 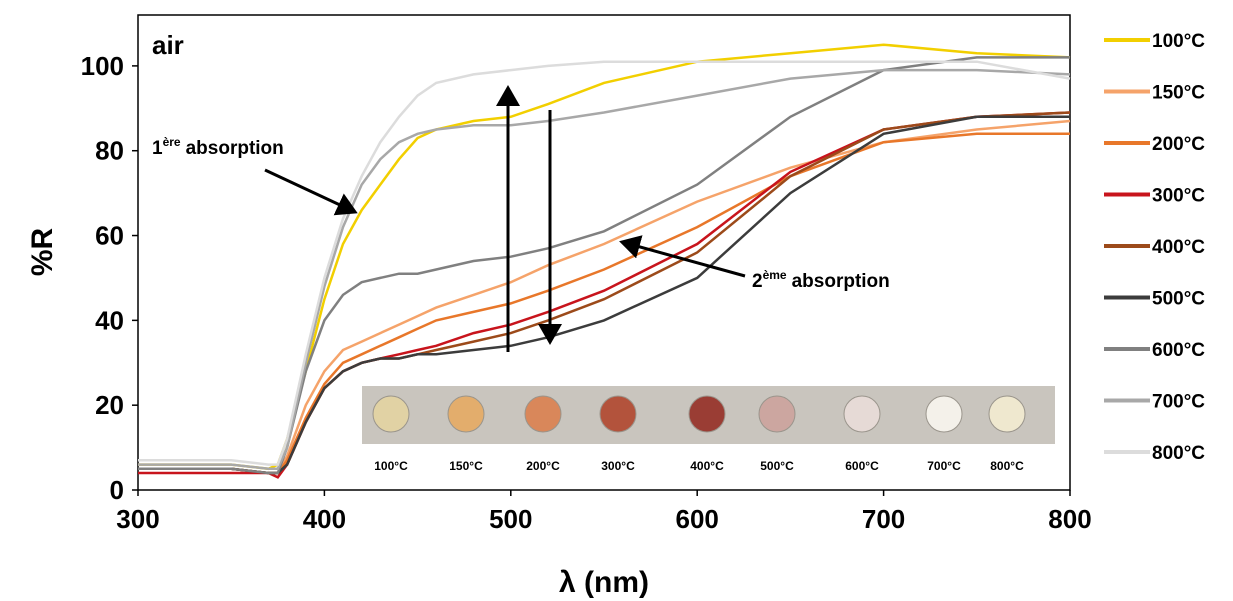 I want to click on legend-label: 400°C, so click(x=1178, y=247).